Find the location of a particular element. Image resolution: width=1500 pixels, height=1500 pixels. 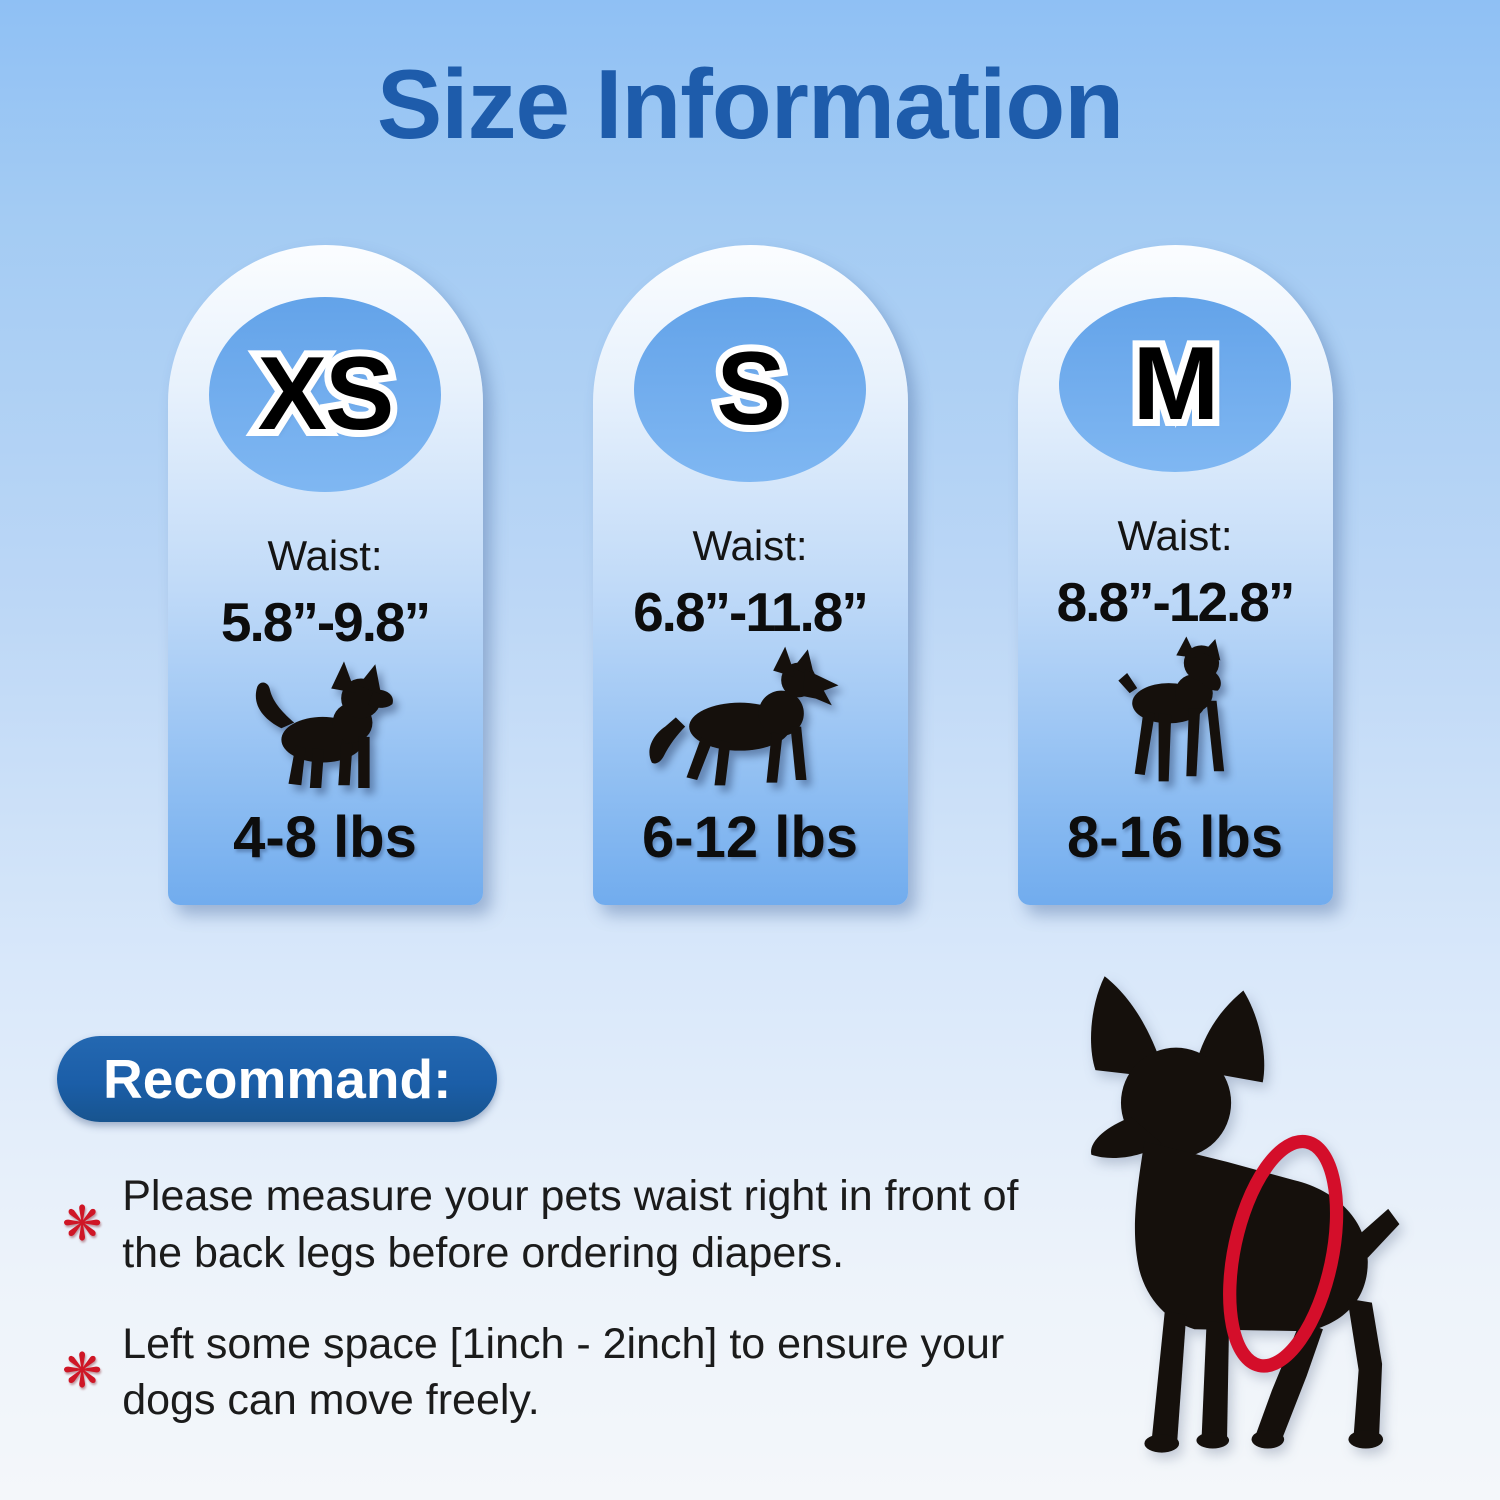

size-label-m: M is located at coordinates (1176, 384).